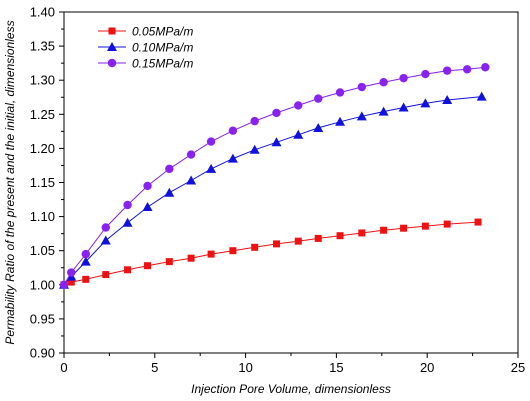 The width and height of the screenshot is (530, 401). What do you see at coordinates (42, 284) in the screenshot?
I see `y-tick-label: 1.00` at bounding box center [42, 284].